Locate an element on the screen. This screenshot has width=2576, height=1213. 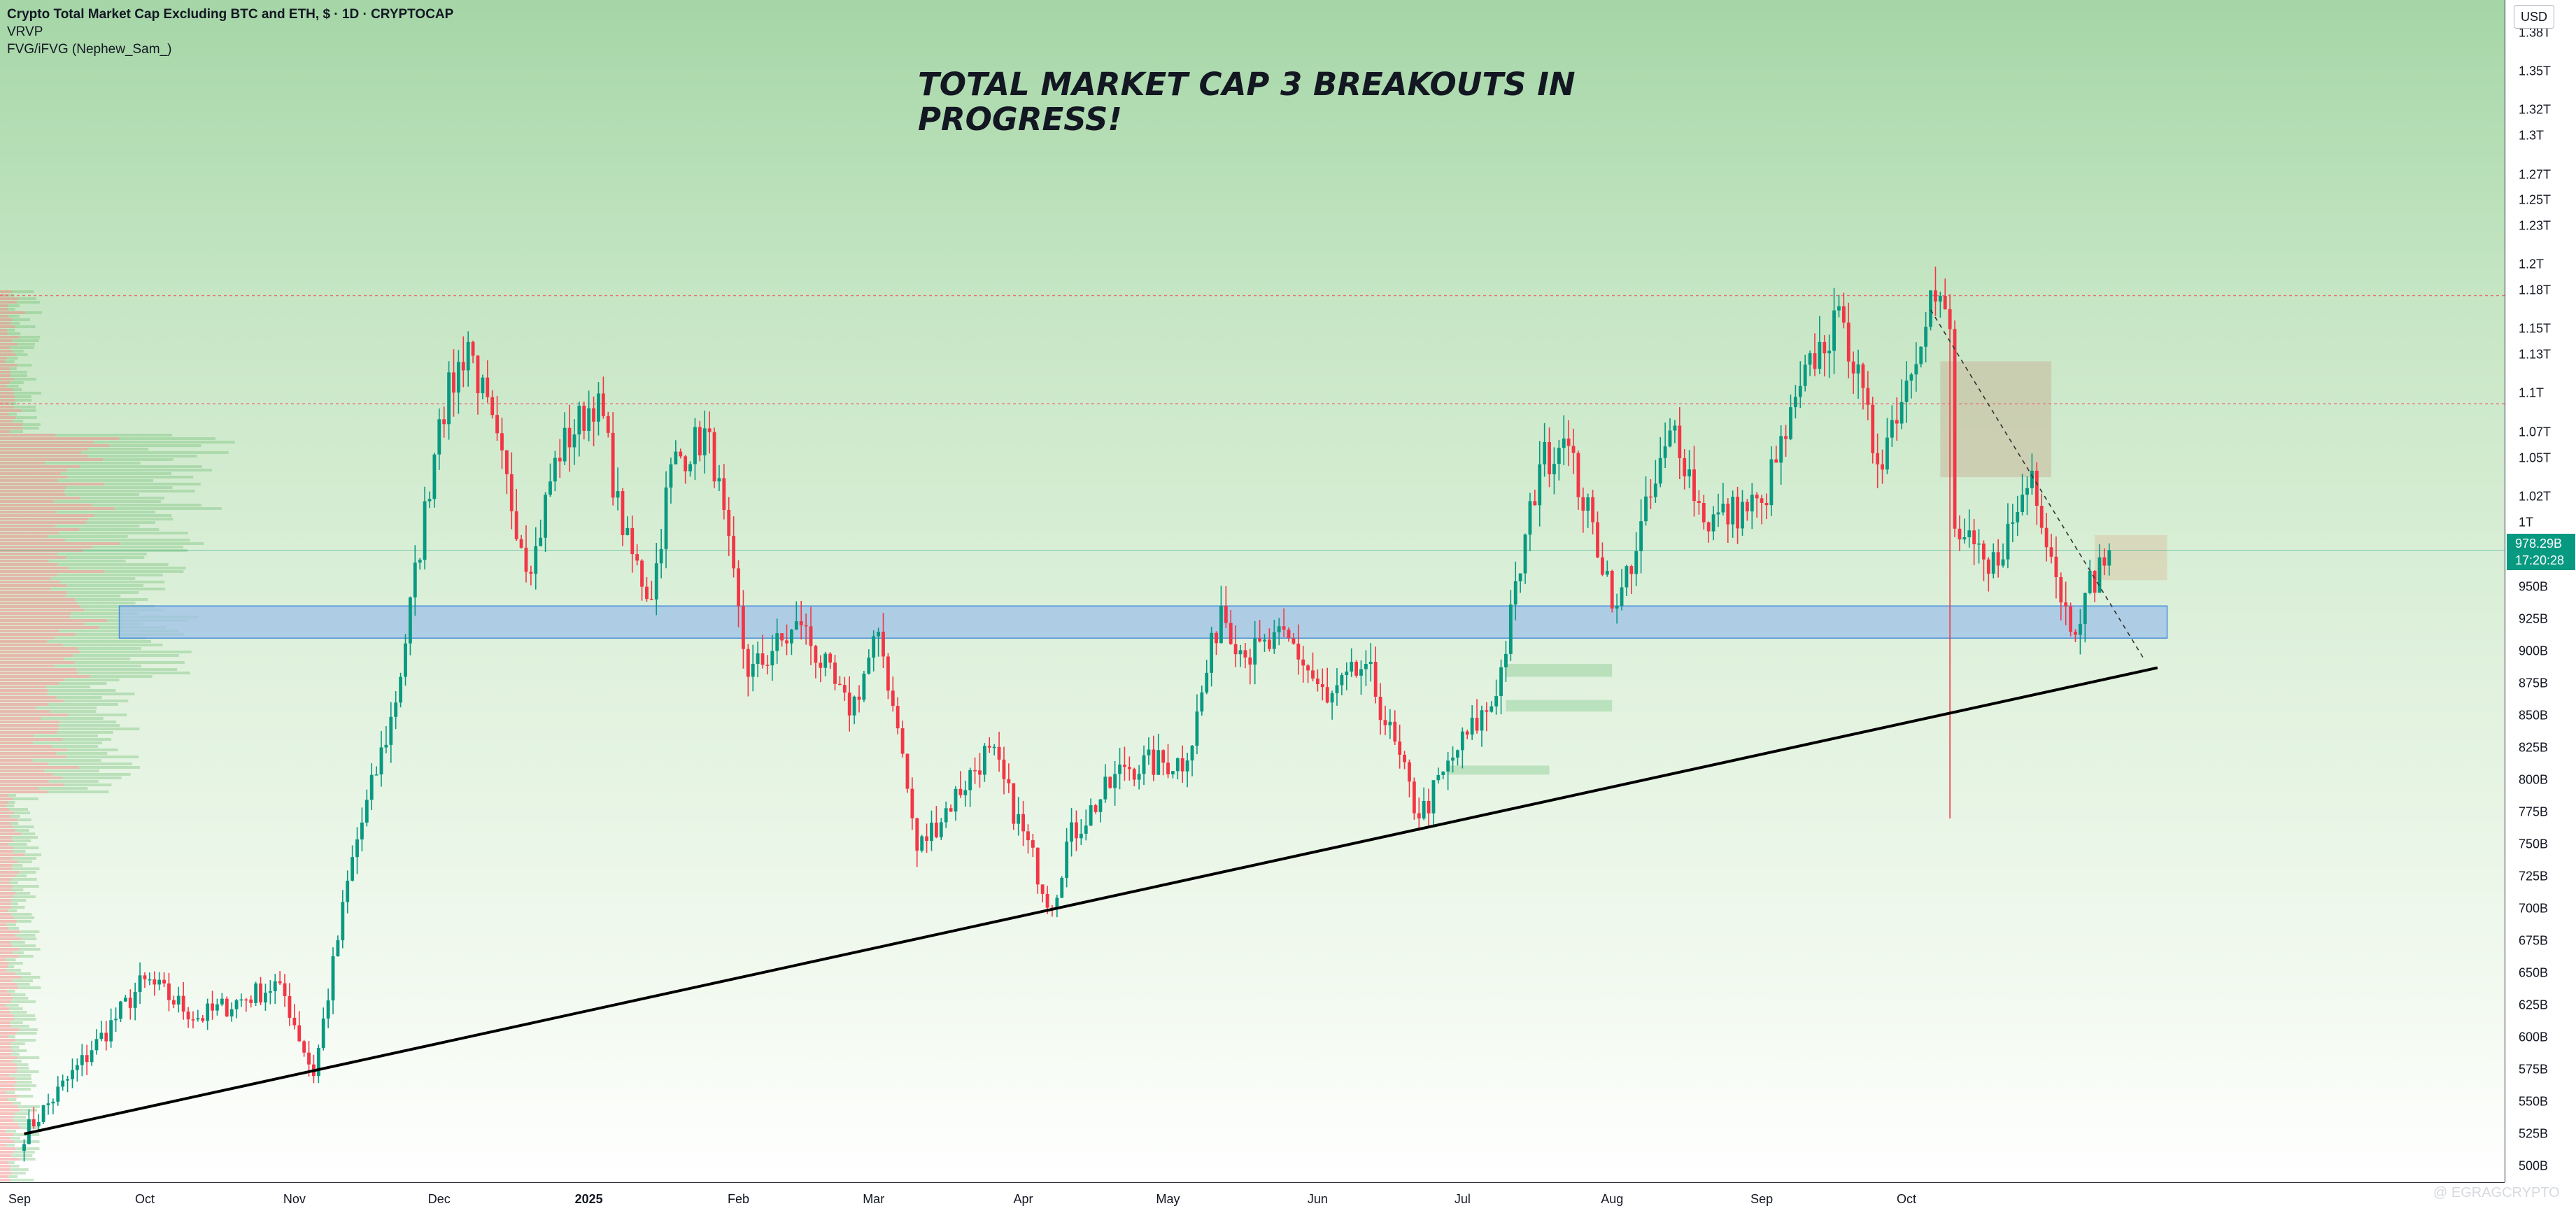
price-tick-label: 1.32T is located at coordinates (2535, 110).